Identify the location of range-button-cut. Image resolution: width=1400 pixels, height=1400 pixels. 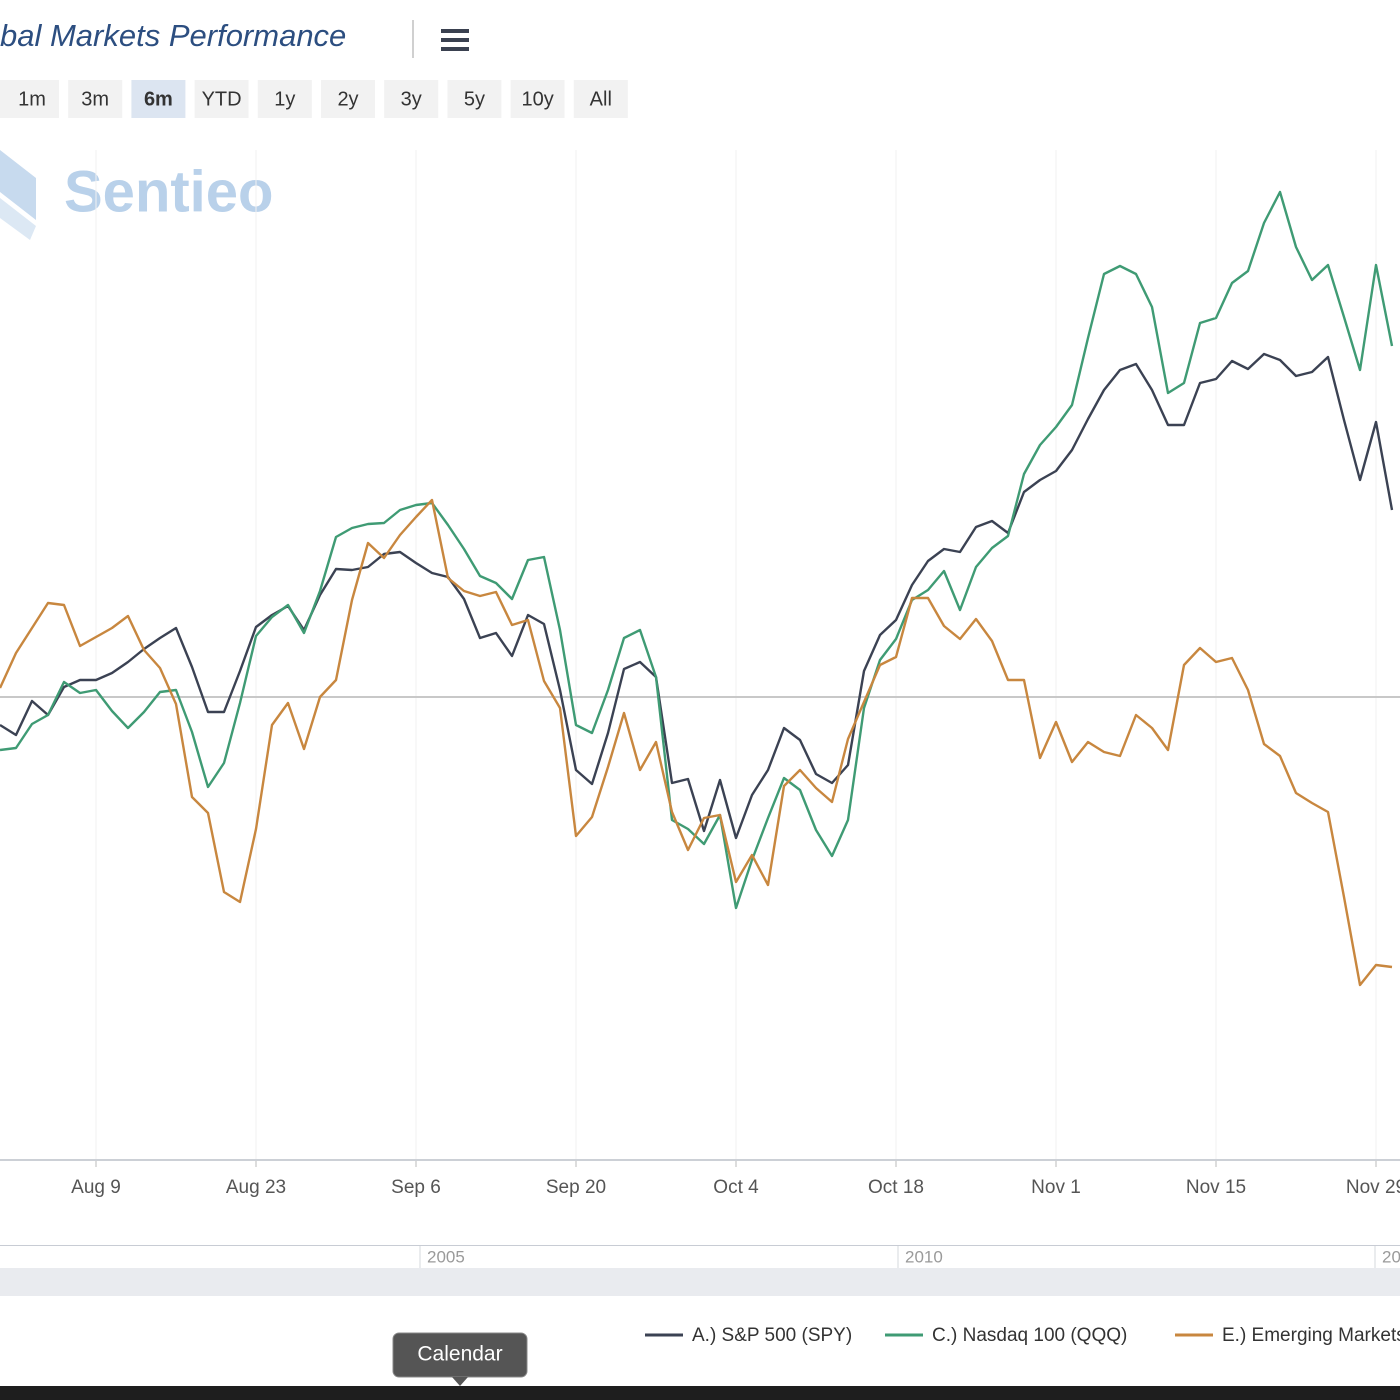
(2, 99).